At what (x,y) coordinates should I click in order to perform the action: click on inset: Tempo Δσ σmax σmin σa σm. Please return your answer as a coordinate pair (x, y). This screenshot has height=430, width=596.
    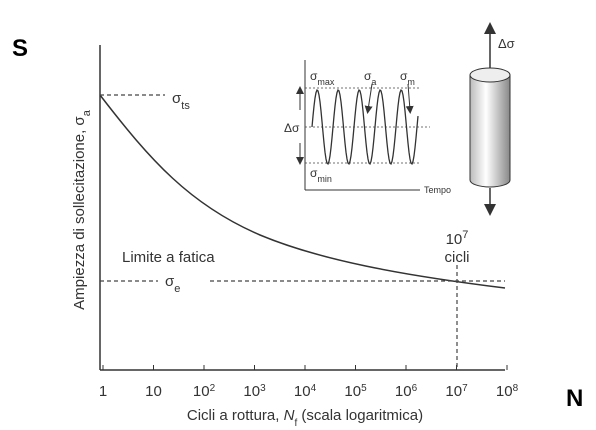
    Looking at the image, I should click on (367, 127).